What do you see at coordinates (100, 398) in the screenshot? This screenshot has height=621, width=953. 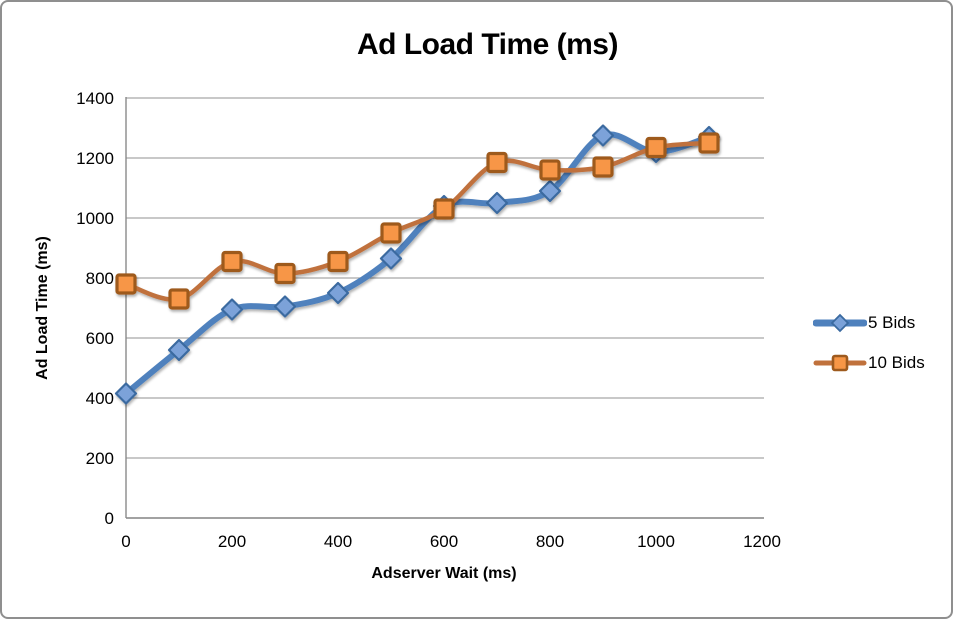 I see `y-tick-label: 400` at bounding box center [100, 398].